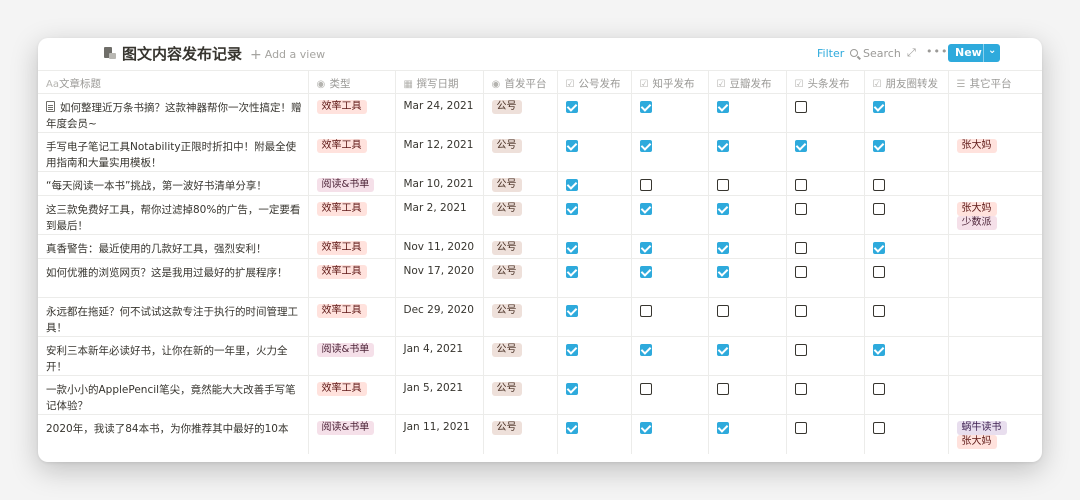 This screenshot has width=1080, height=500. I want to click on date-cell: Nov 11, 2020, so click(439, 246).